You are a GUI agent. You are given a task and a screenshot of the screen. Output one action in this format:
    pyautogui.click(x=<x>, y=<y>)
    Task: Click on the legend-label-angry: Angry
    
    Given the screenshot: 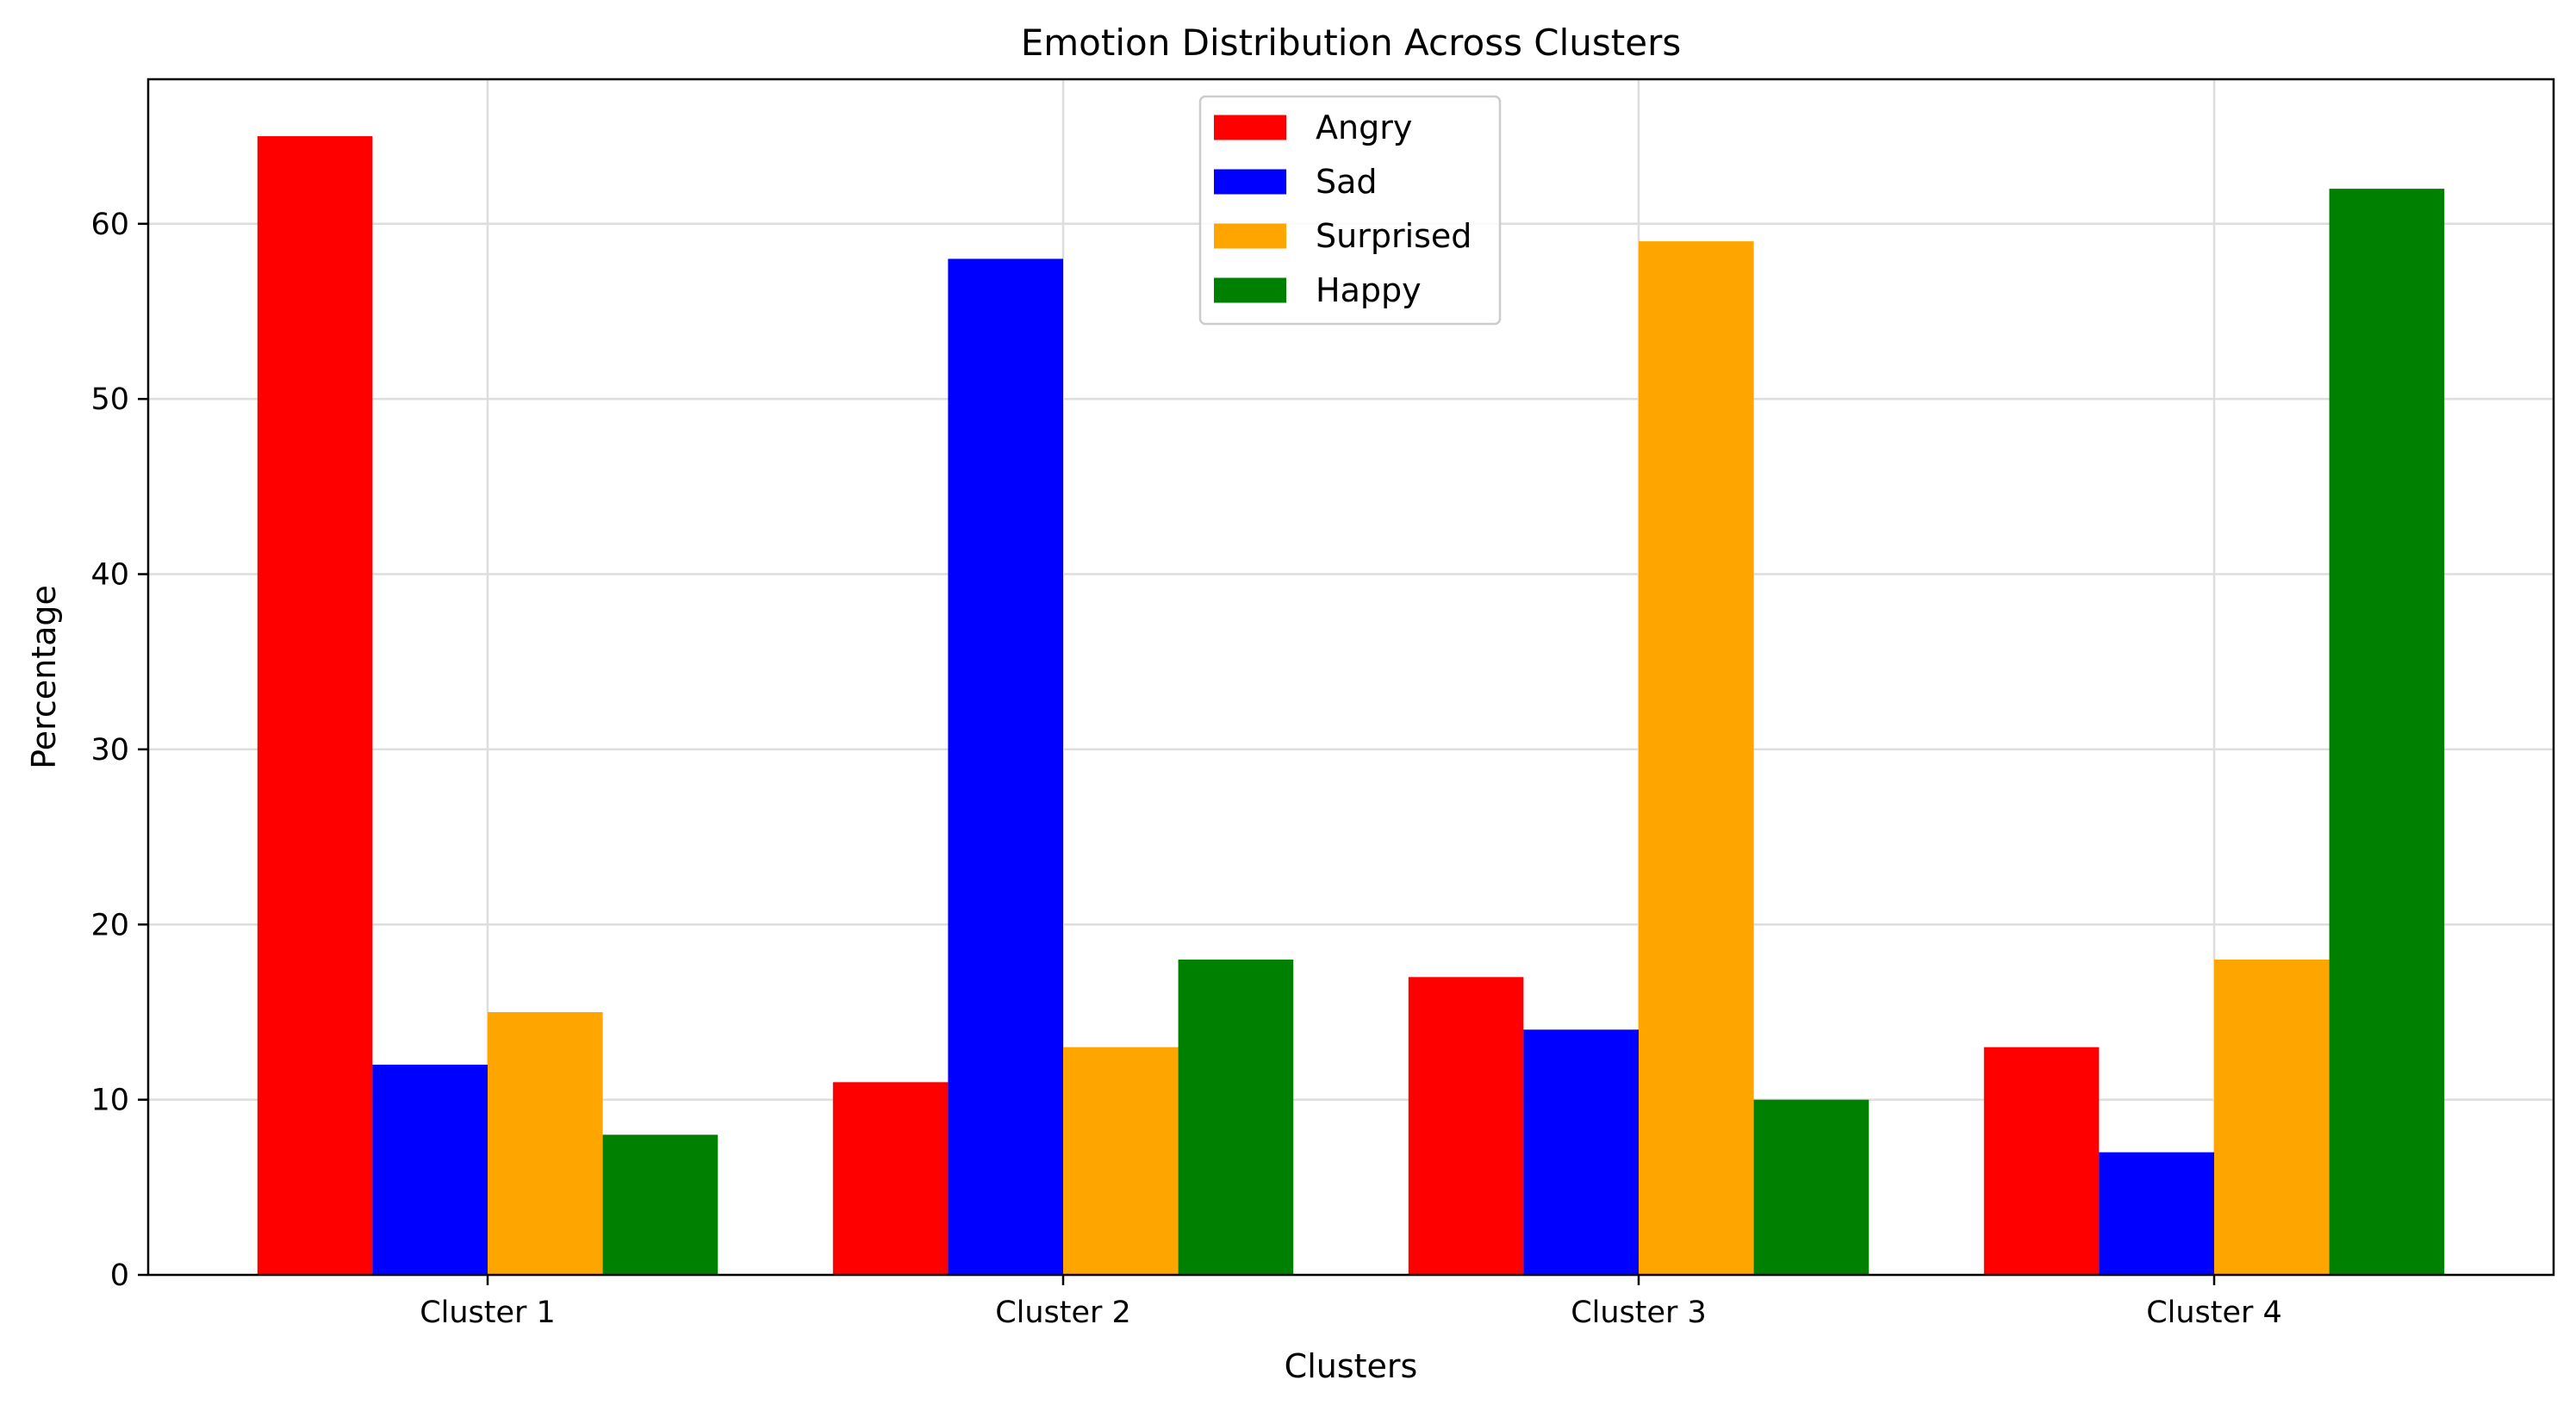 What is the action you would take?
    pyautogui.click(x=1364, y=128)
    